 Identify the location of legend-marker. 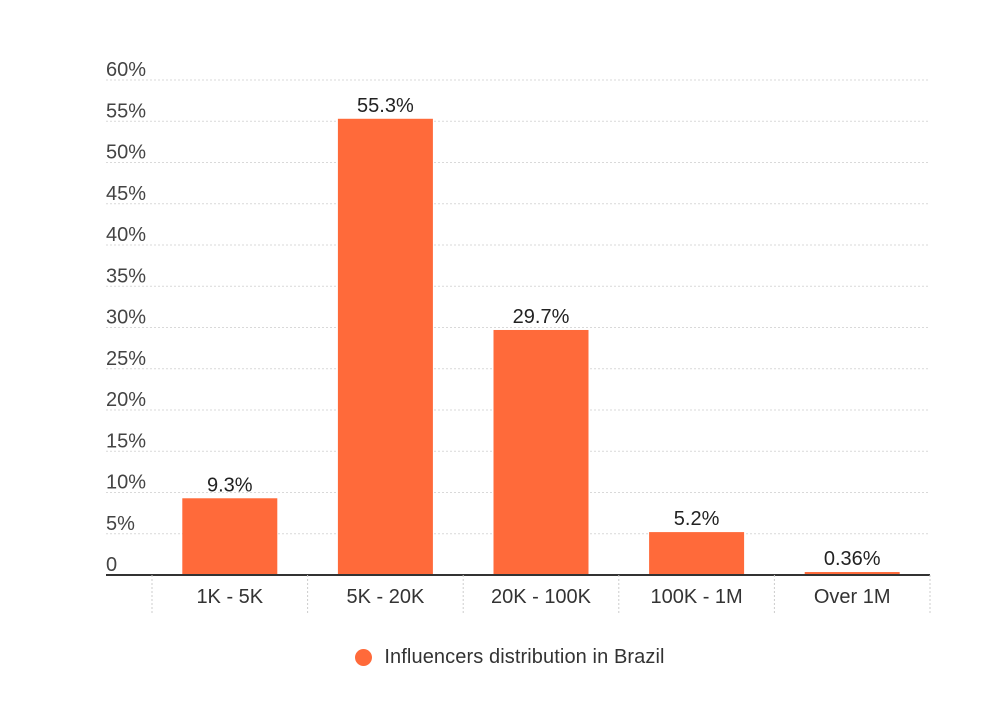
(364, 657).